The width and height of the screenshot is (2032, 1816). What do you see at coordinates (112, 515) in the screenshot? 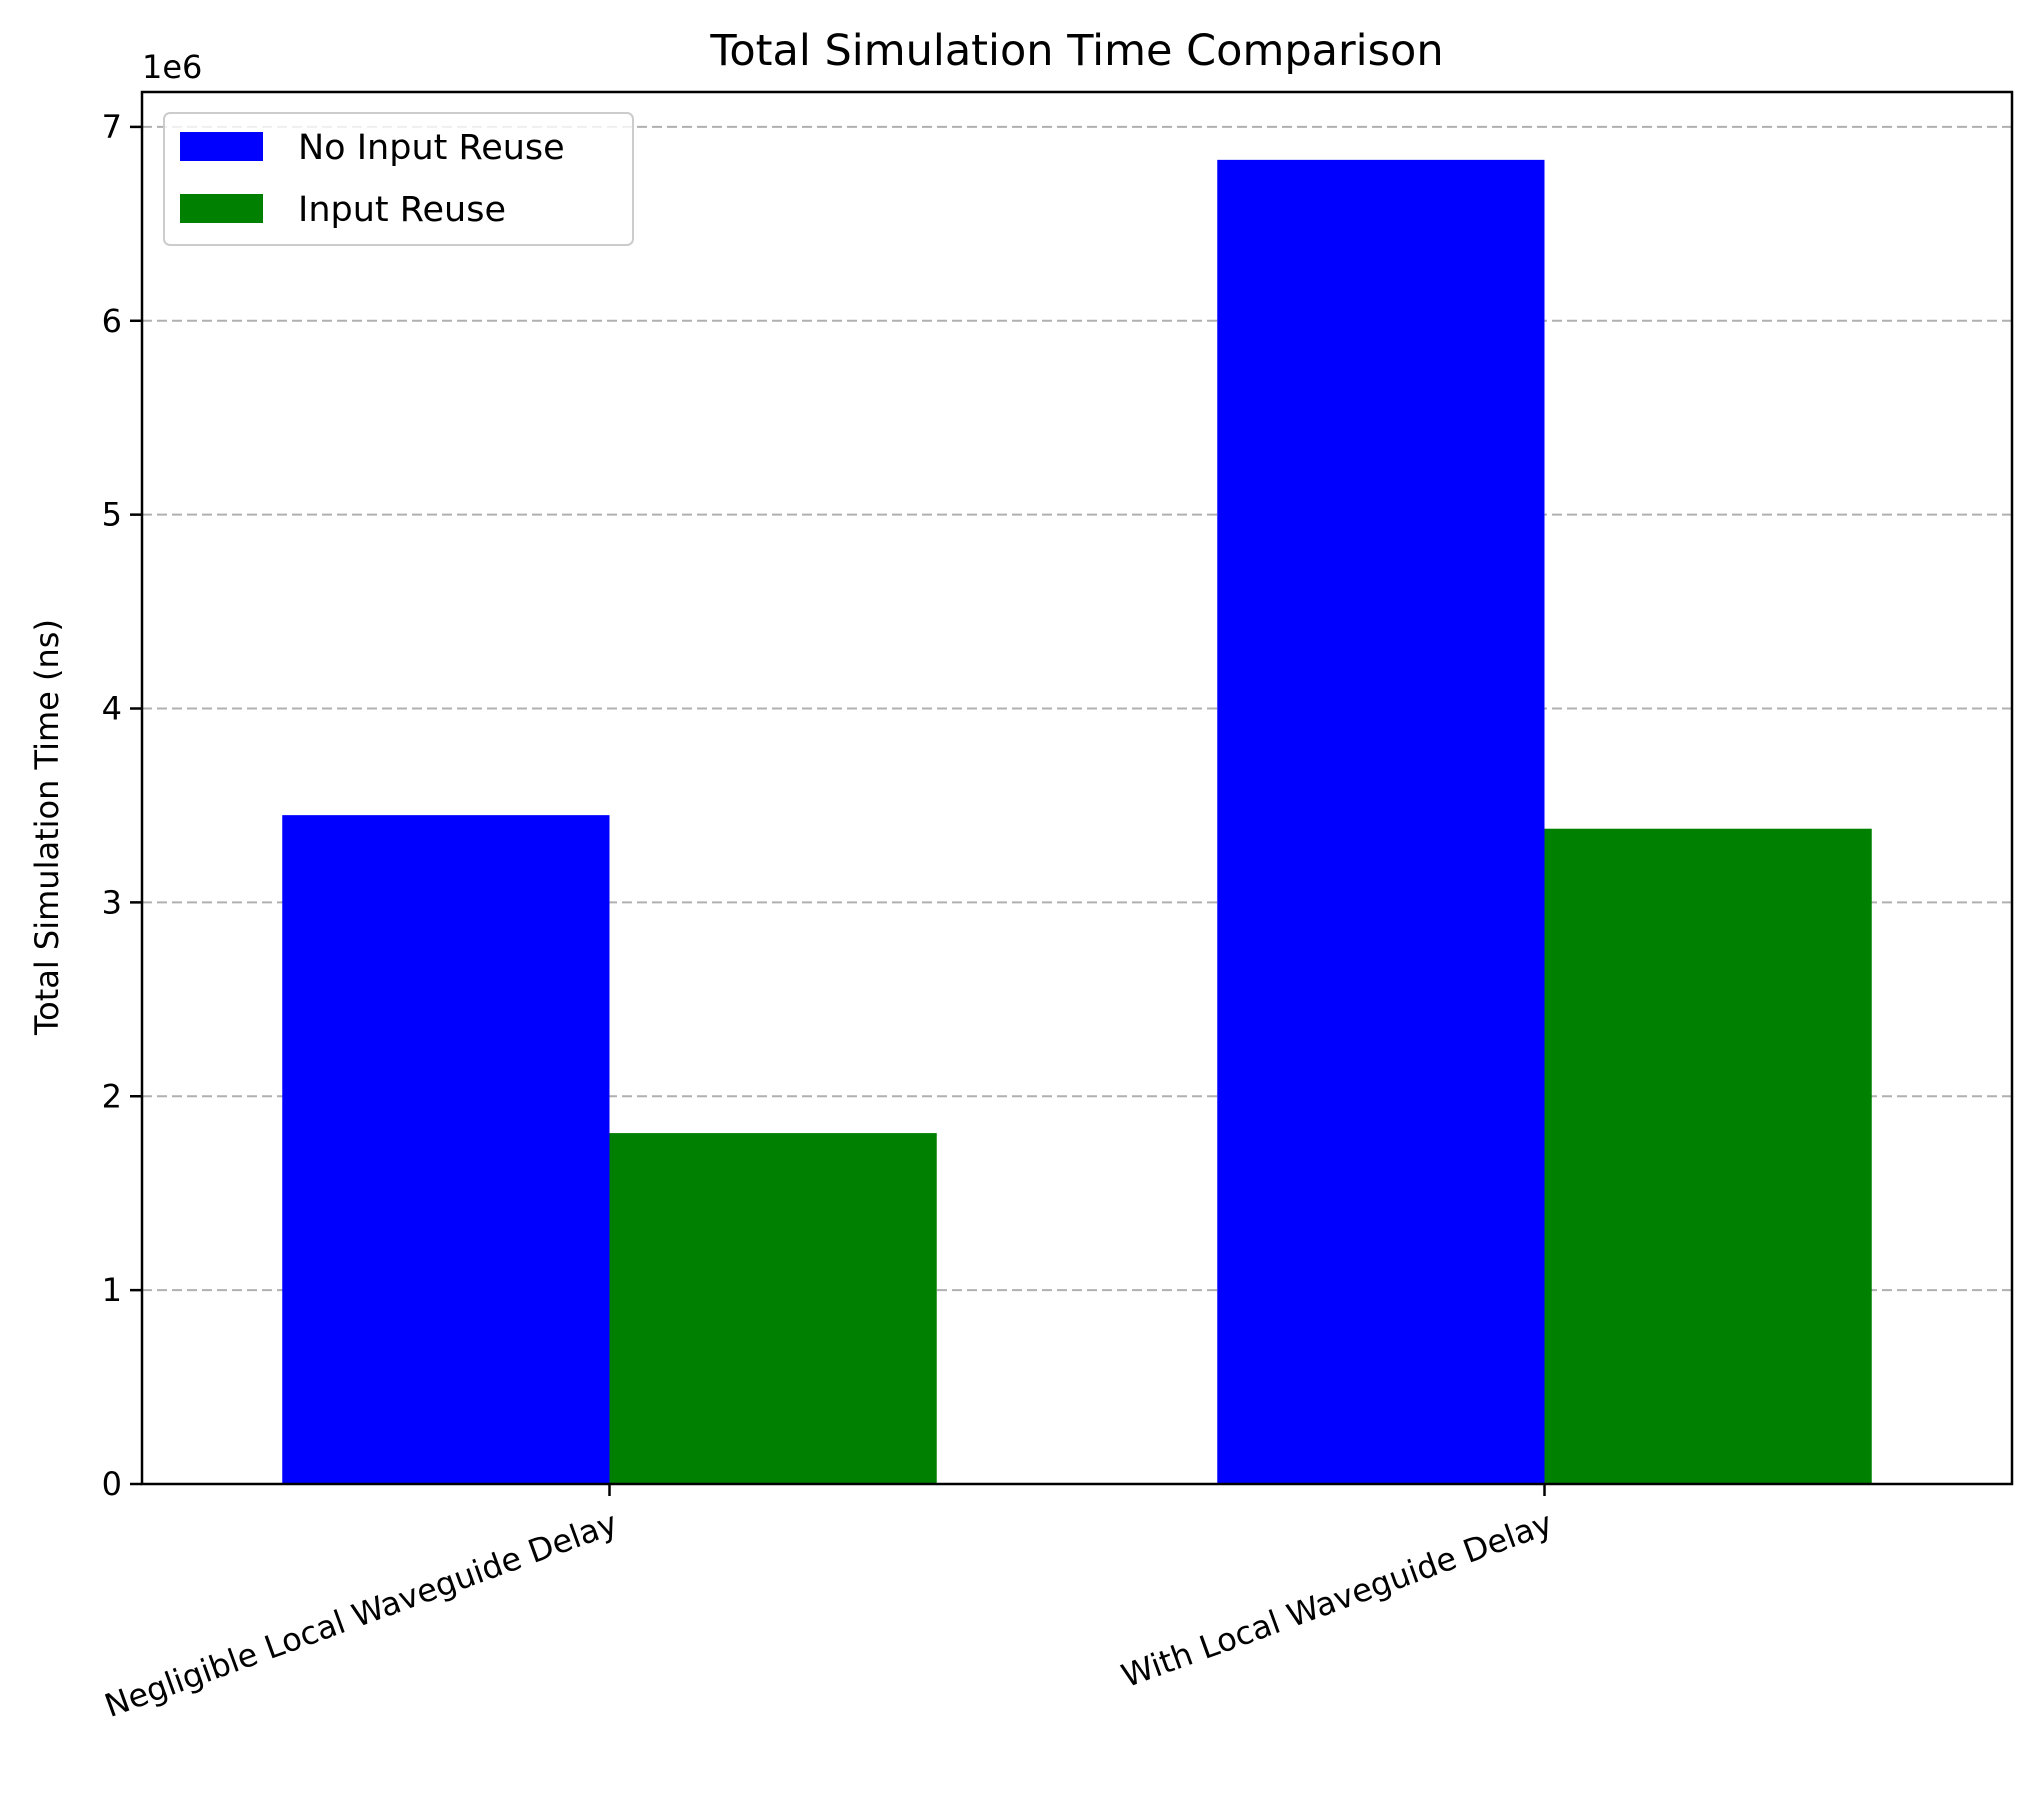
I see `y-tick-label: 5` at bounding box center [112, 515].